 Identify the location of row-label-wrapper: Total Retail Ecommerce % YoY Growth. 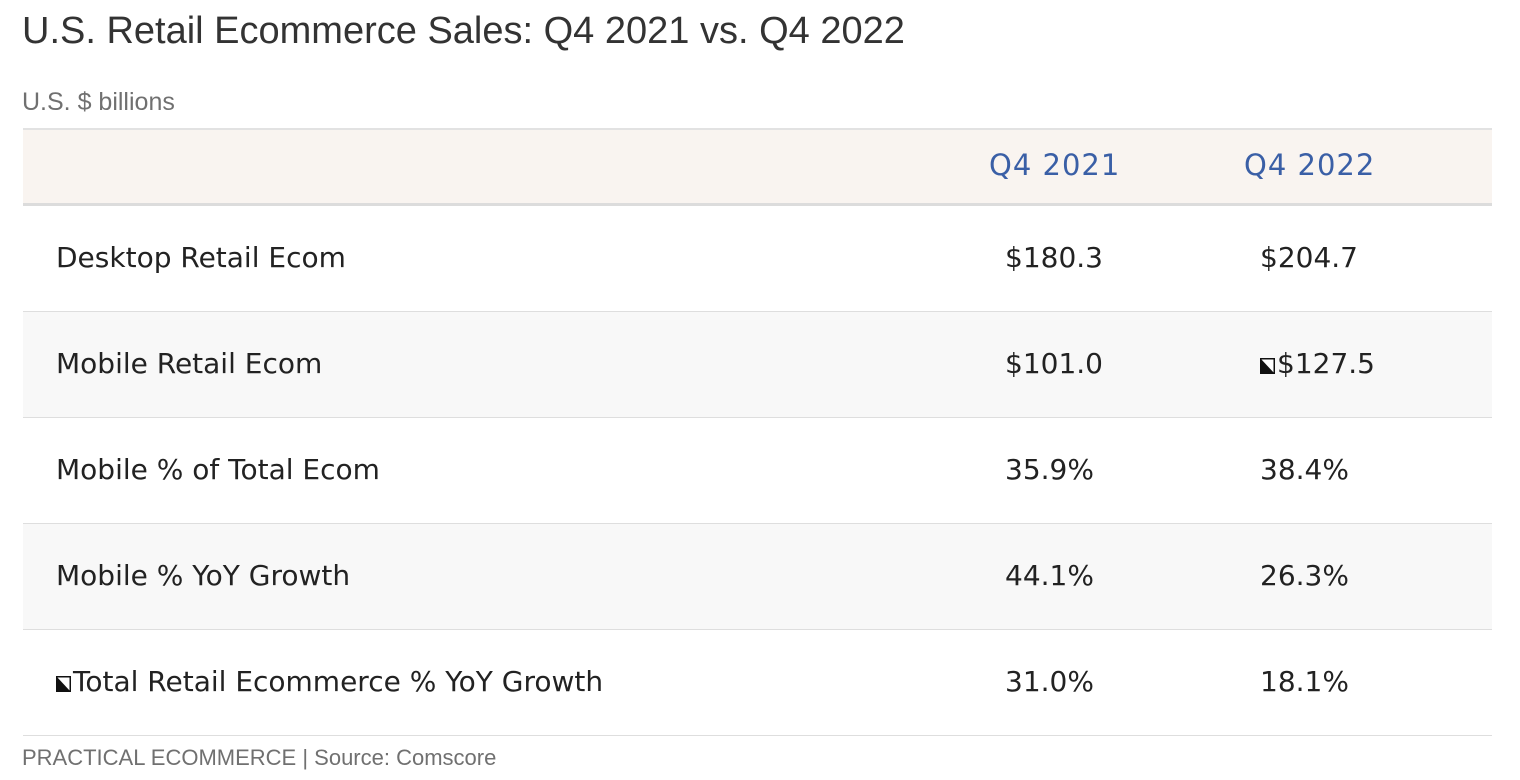
(329, 682).